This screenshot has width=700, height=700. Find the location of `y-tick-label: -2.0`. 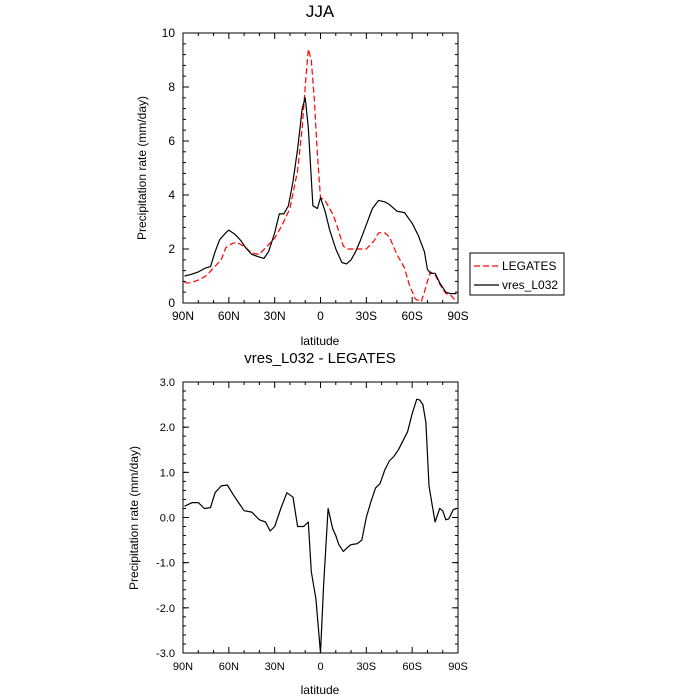

y-tick-label: -2.0 is located at coordinates (165, 609).